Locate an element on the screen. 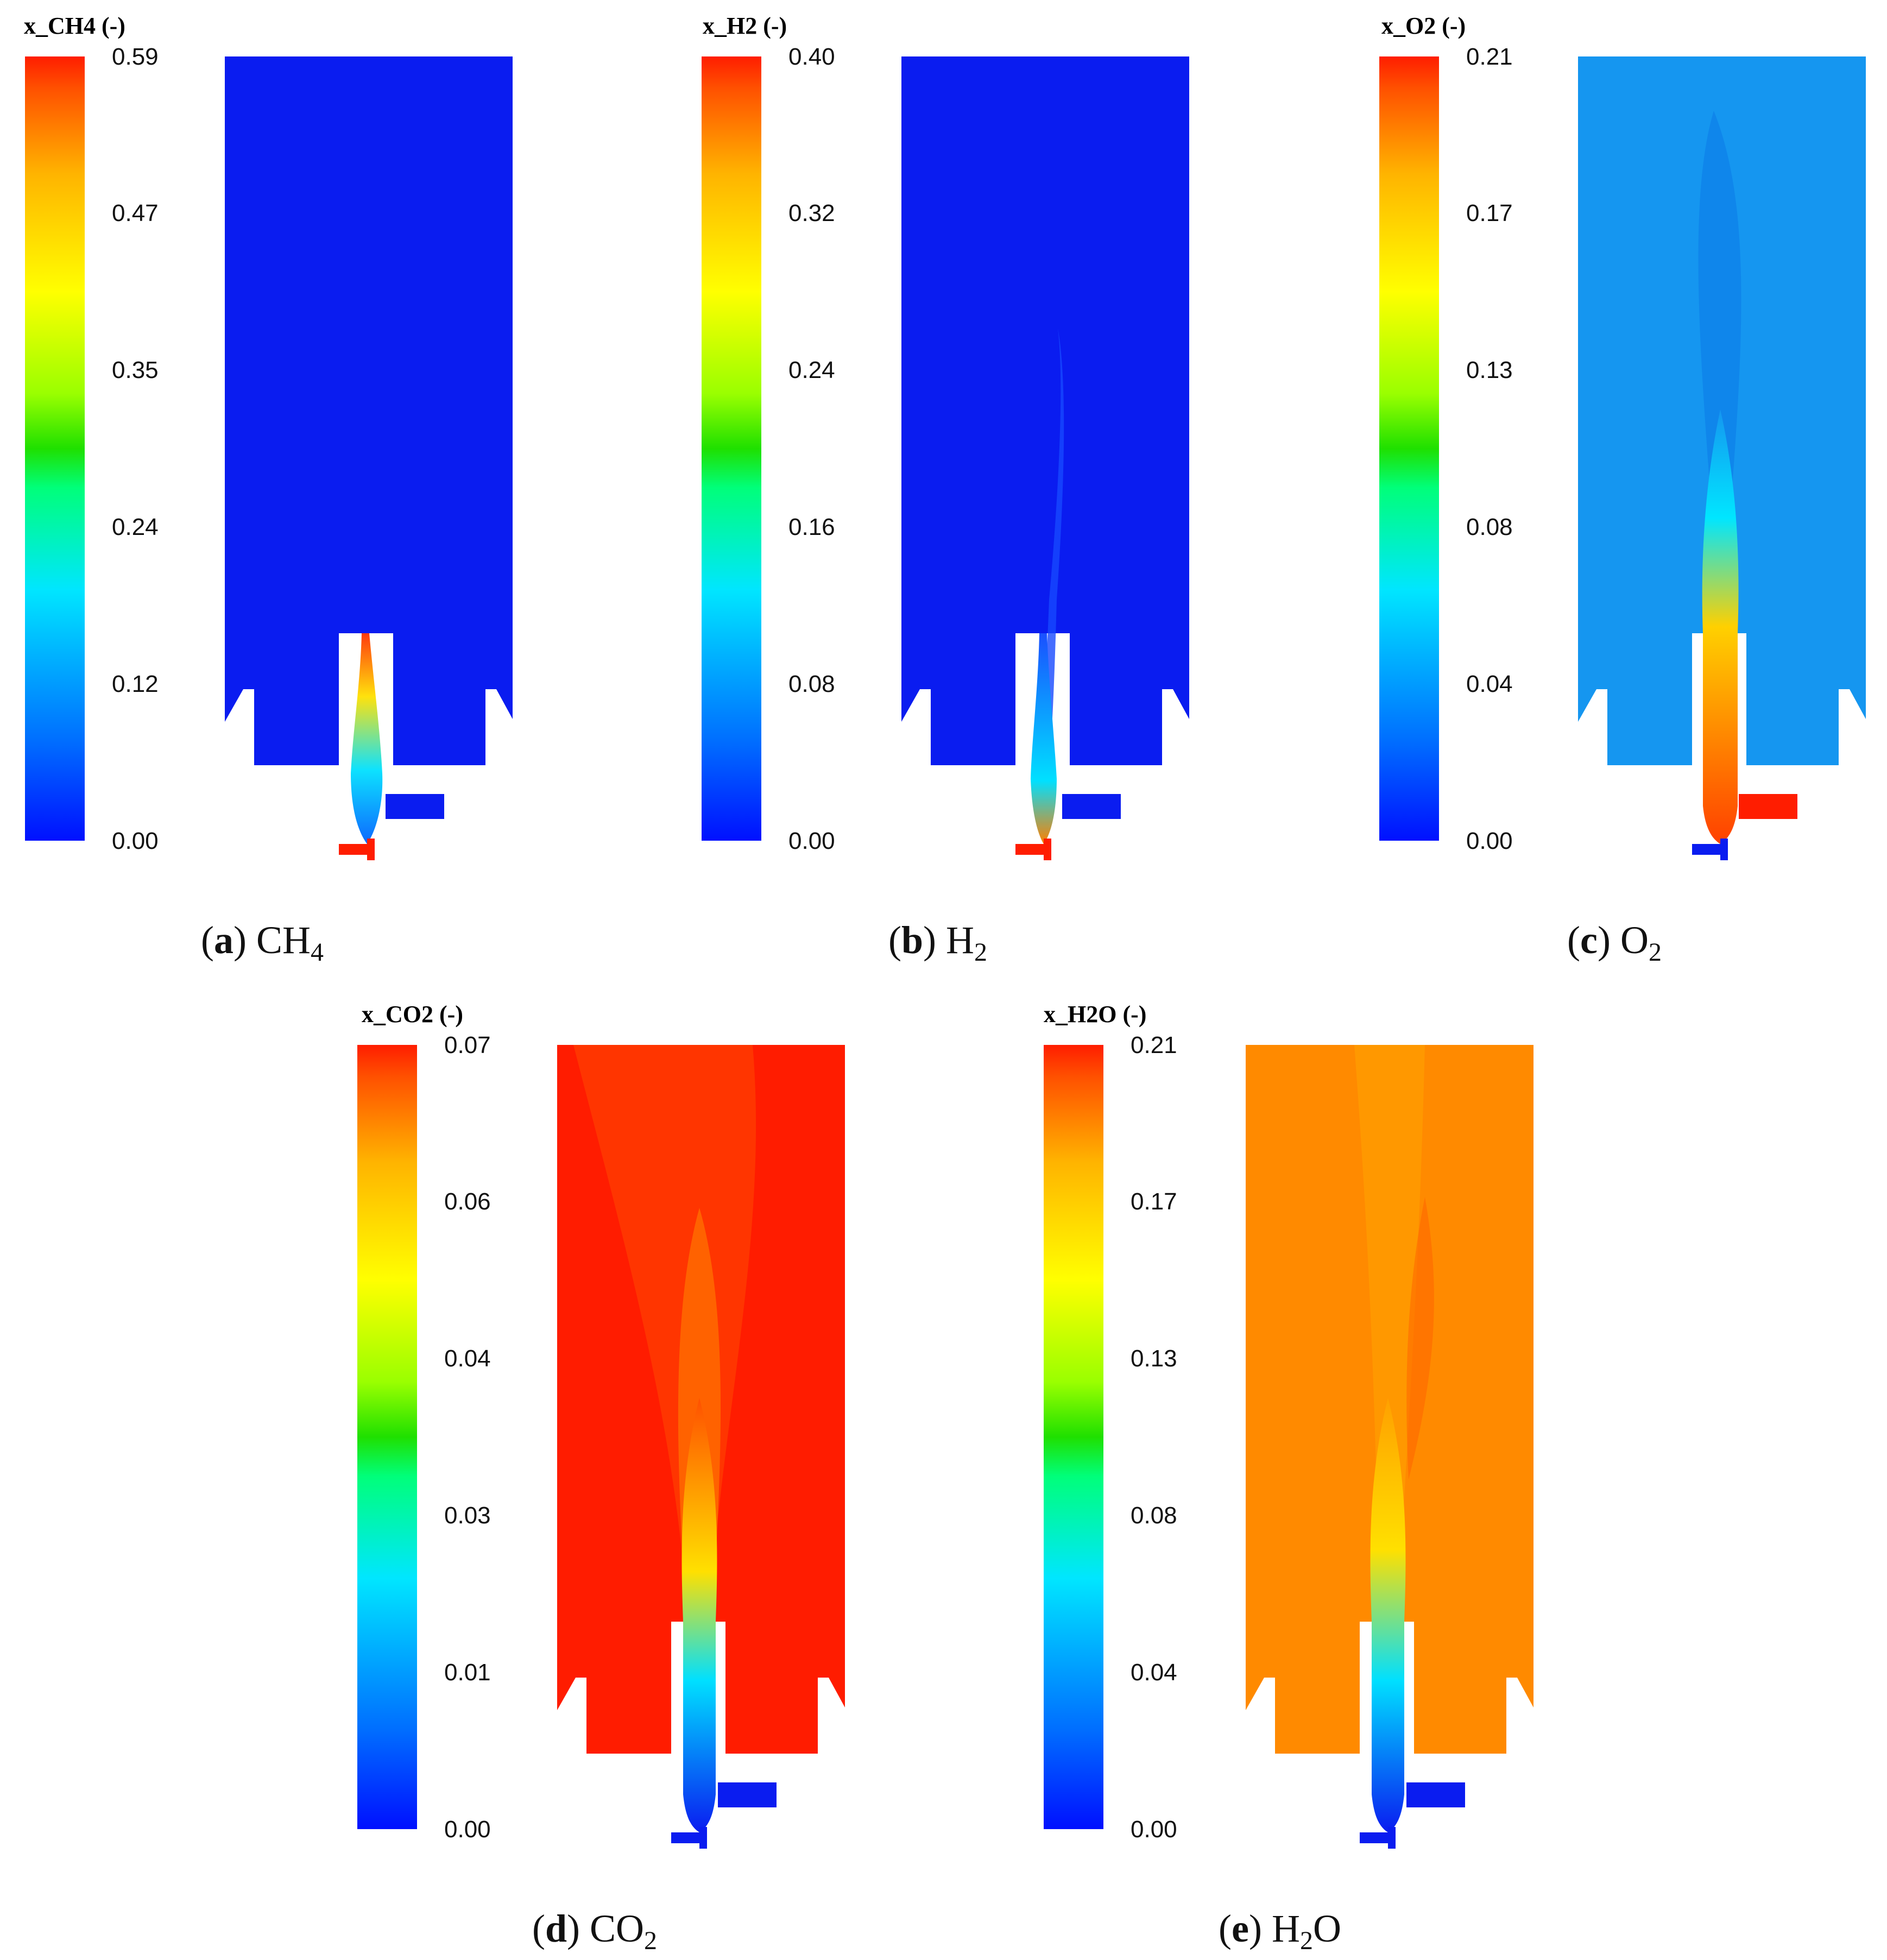  colorbar-title: x_O2 (-) is located at coordinates (1423, 25).